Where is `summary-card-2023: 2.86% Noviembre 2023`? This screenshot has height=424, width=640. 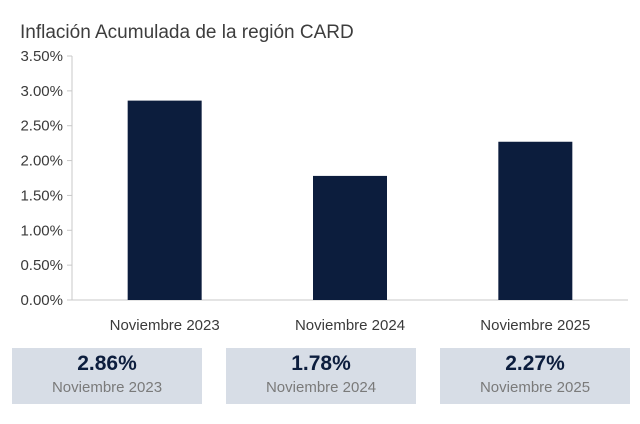 summary-card-2023: 2.86% Noviembre 2023 is located at coordinates (107, 376).